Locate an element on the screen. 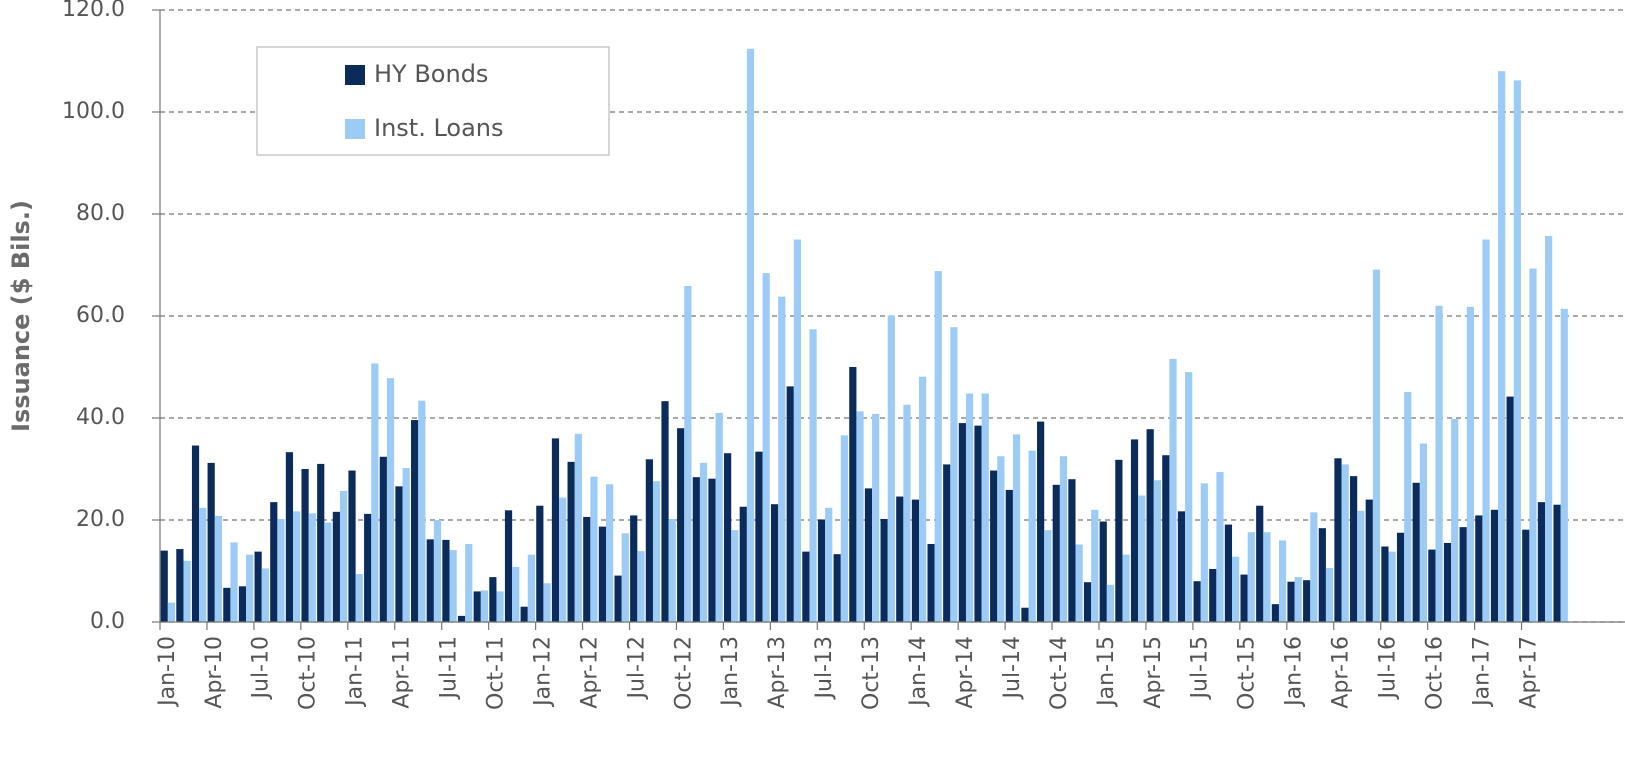  x-tick-label: Jan-10 is located at coordinates (167, 672).